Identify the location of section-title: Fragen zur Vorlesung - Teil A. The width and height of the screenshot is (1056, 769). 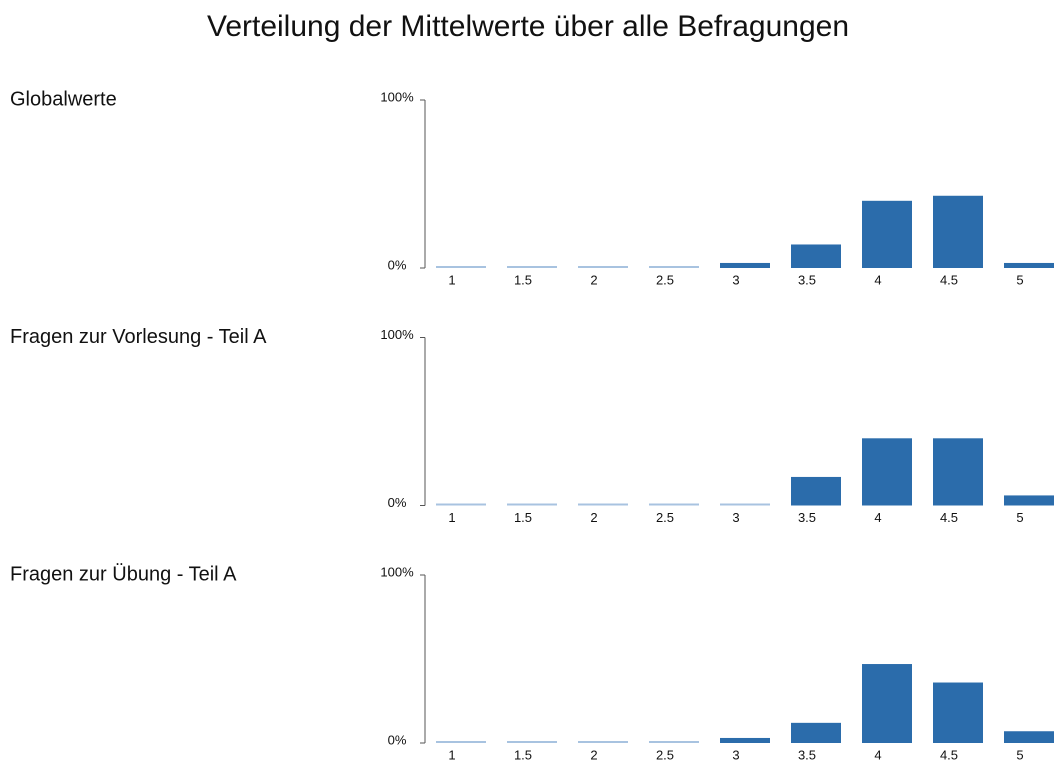
(138, 337).